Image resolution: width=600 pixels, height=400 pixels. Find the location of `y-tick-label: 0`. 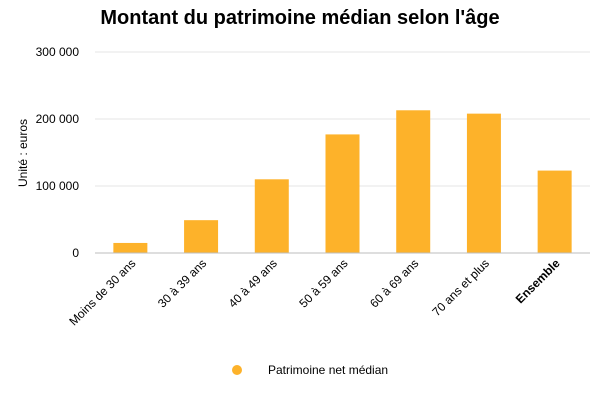

y-tick-label: 0 is located at coordinates (75, 253).